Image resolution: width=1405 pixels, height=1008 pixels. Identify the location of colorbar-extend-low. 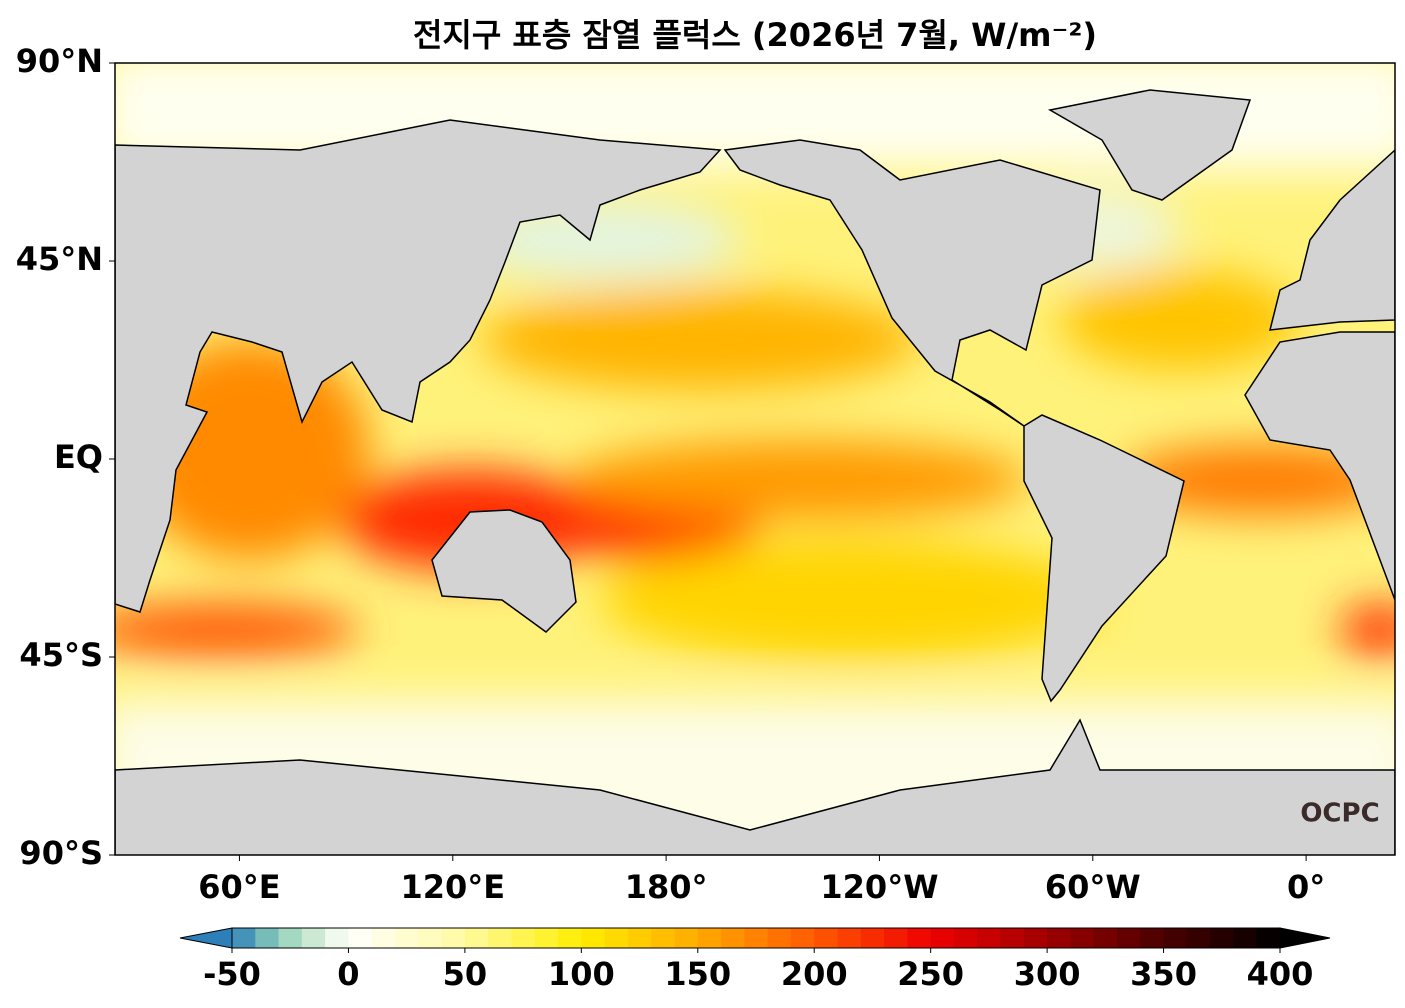
(206, 938).